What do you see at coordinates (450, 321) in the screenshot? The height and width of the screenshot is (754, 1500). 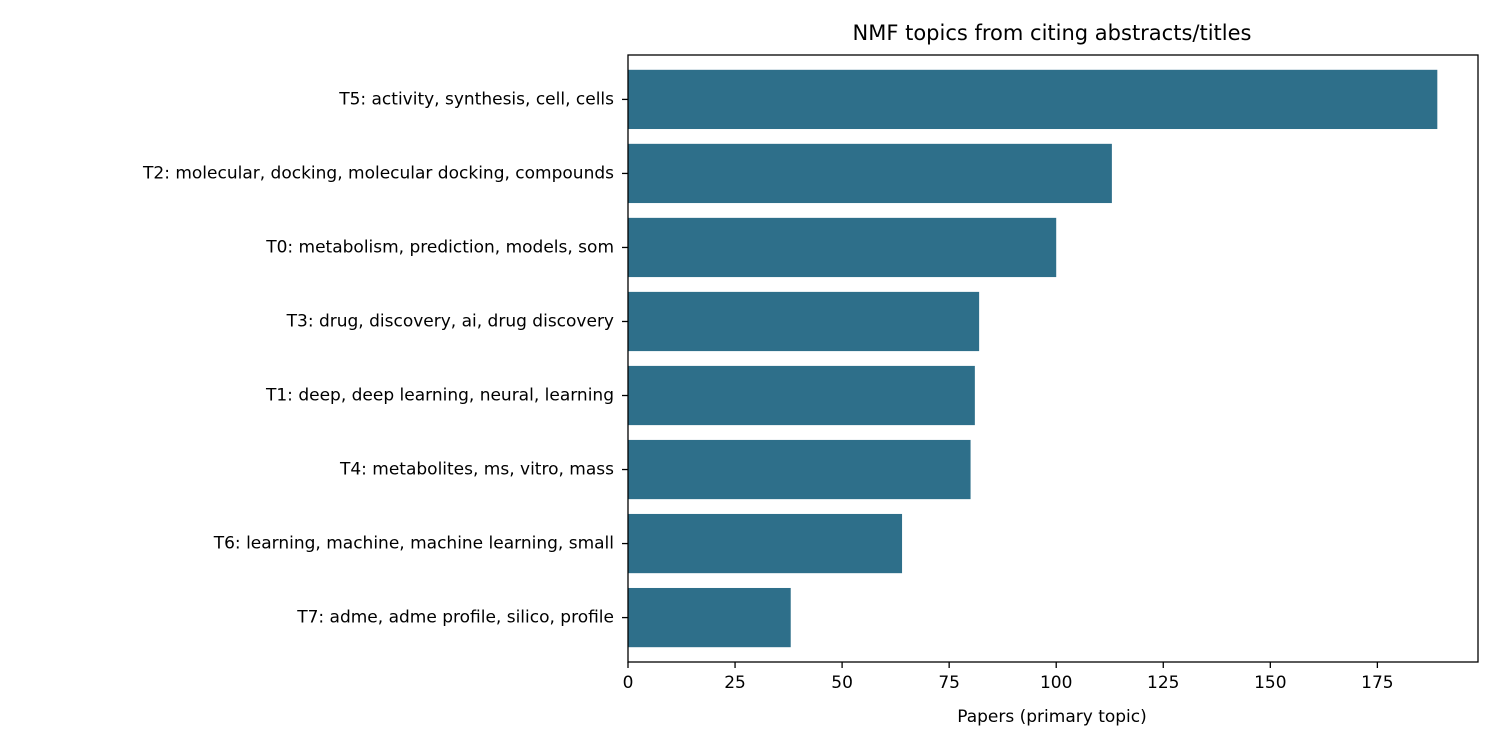 I see `y-tick-label: T3: drug, discovery, ai, drug discovery` at bounding box center [450, 321].